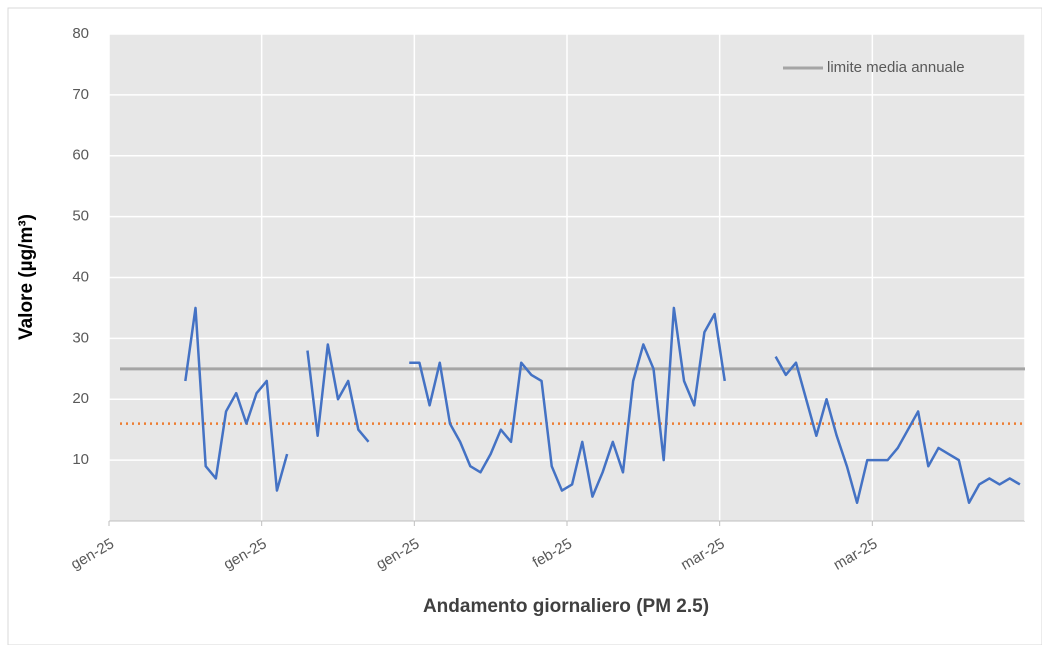 Image resolution: width=1042 pixels, height=645 pixels. What do you see at coordinates (80, 94) in the screenshot?
I see `y-tick-label: 70` at bounding box center [80, 94].